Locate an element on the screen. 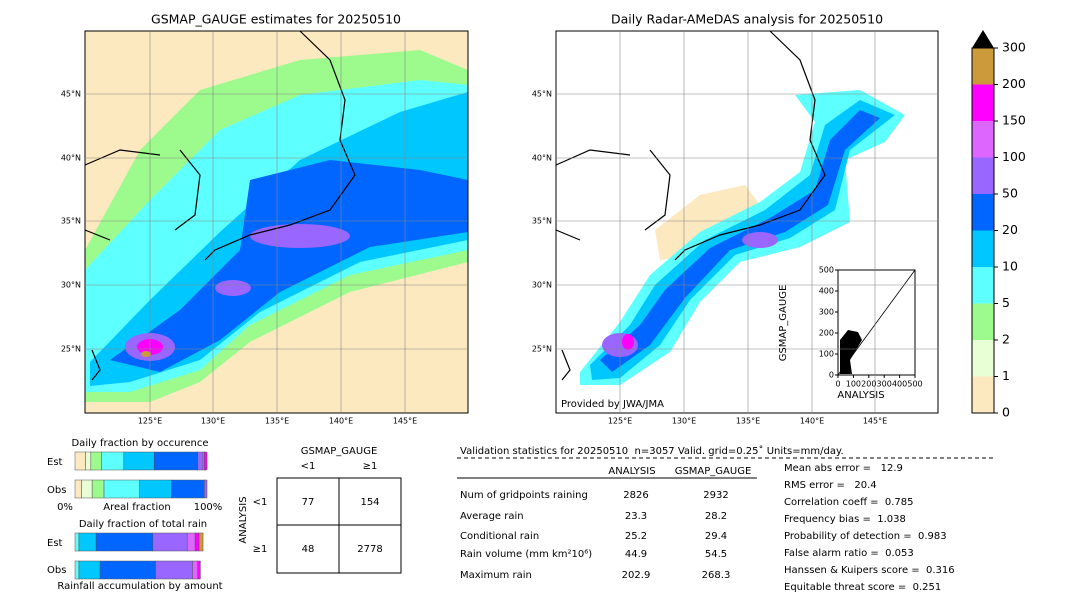 This screenshot has height=616, width=1080. row-label: <1 is located at coordinates (260, 502).